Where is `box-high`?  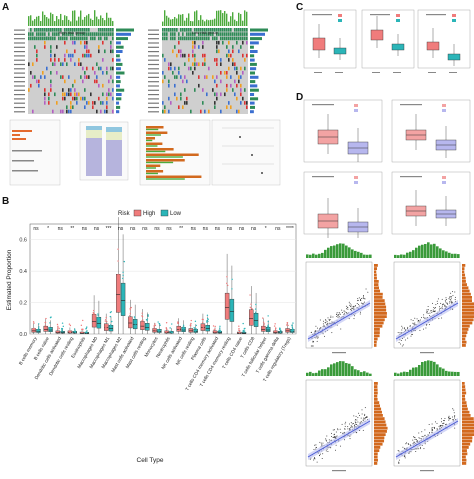 box-high is located at coordinates (142, 321).